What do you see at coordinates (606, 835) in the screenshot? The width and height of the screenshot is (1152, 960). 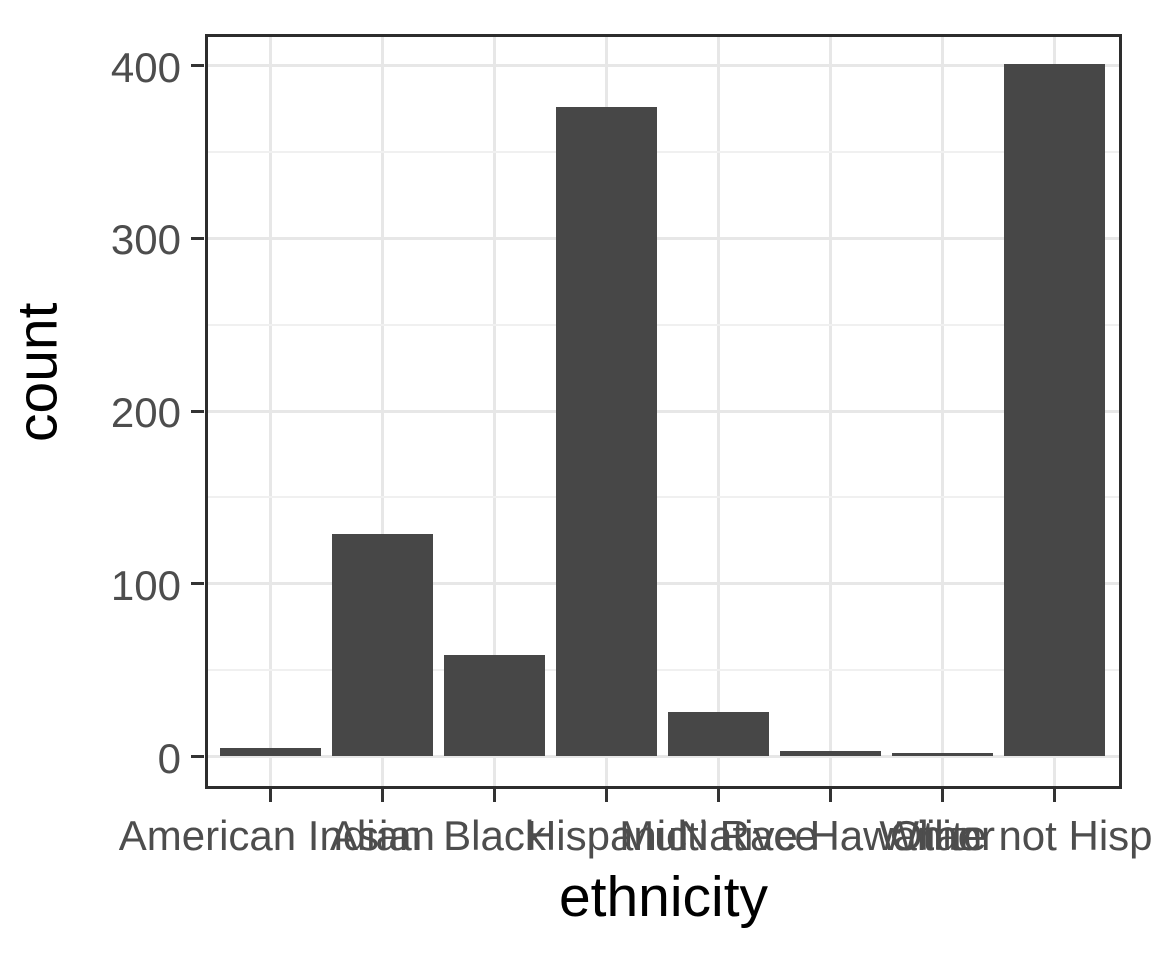 I see `x-tick-label-hispanic: Hispanic` at bounding box center [606, 835].